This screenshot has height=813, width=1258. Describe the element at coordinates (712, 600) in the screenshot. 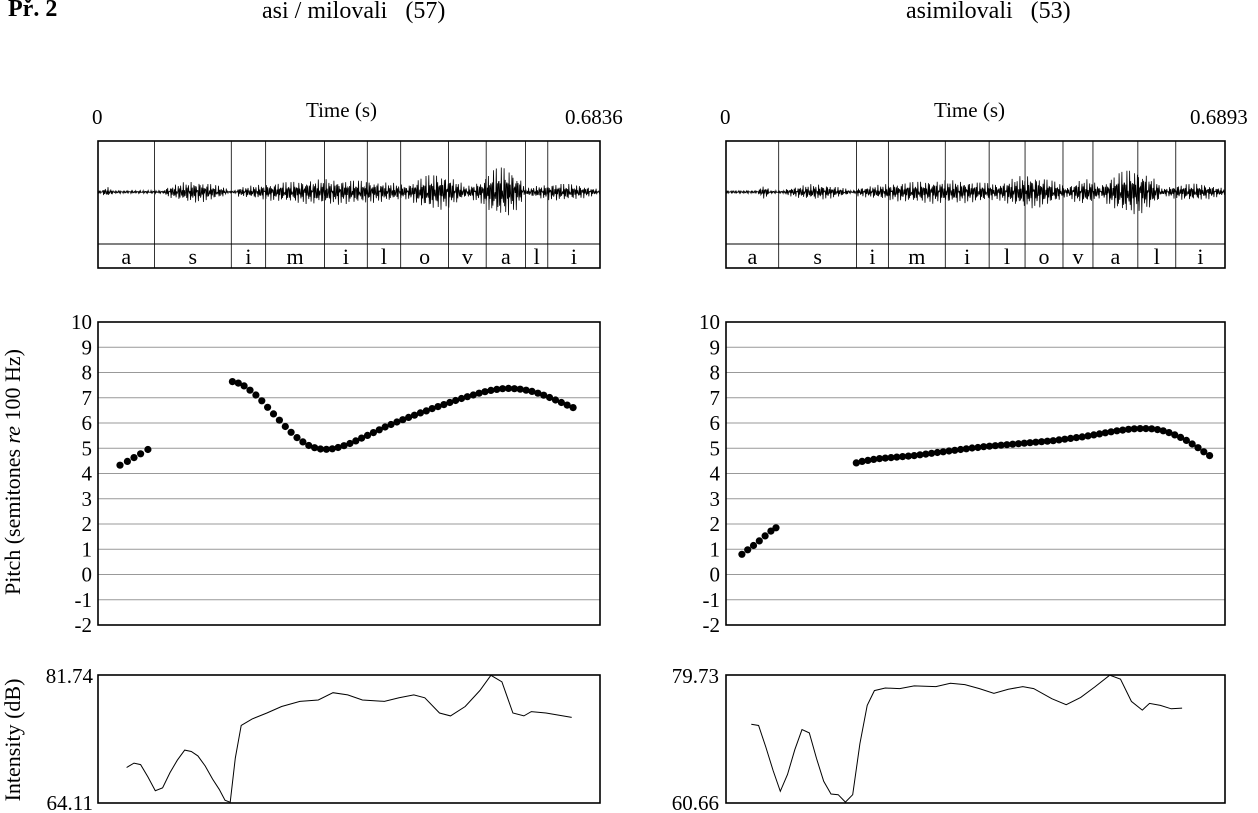

I see `right-ytick-label: -1` at that location.